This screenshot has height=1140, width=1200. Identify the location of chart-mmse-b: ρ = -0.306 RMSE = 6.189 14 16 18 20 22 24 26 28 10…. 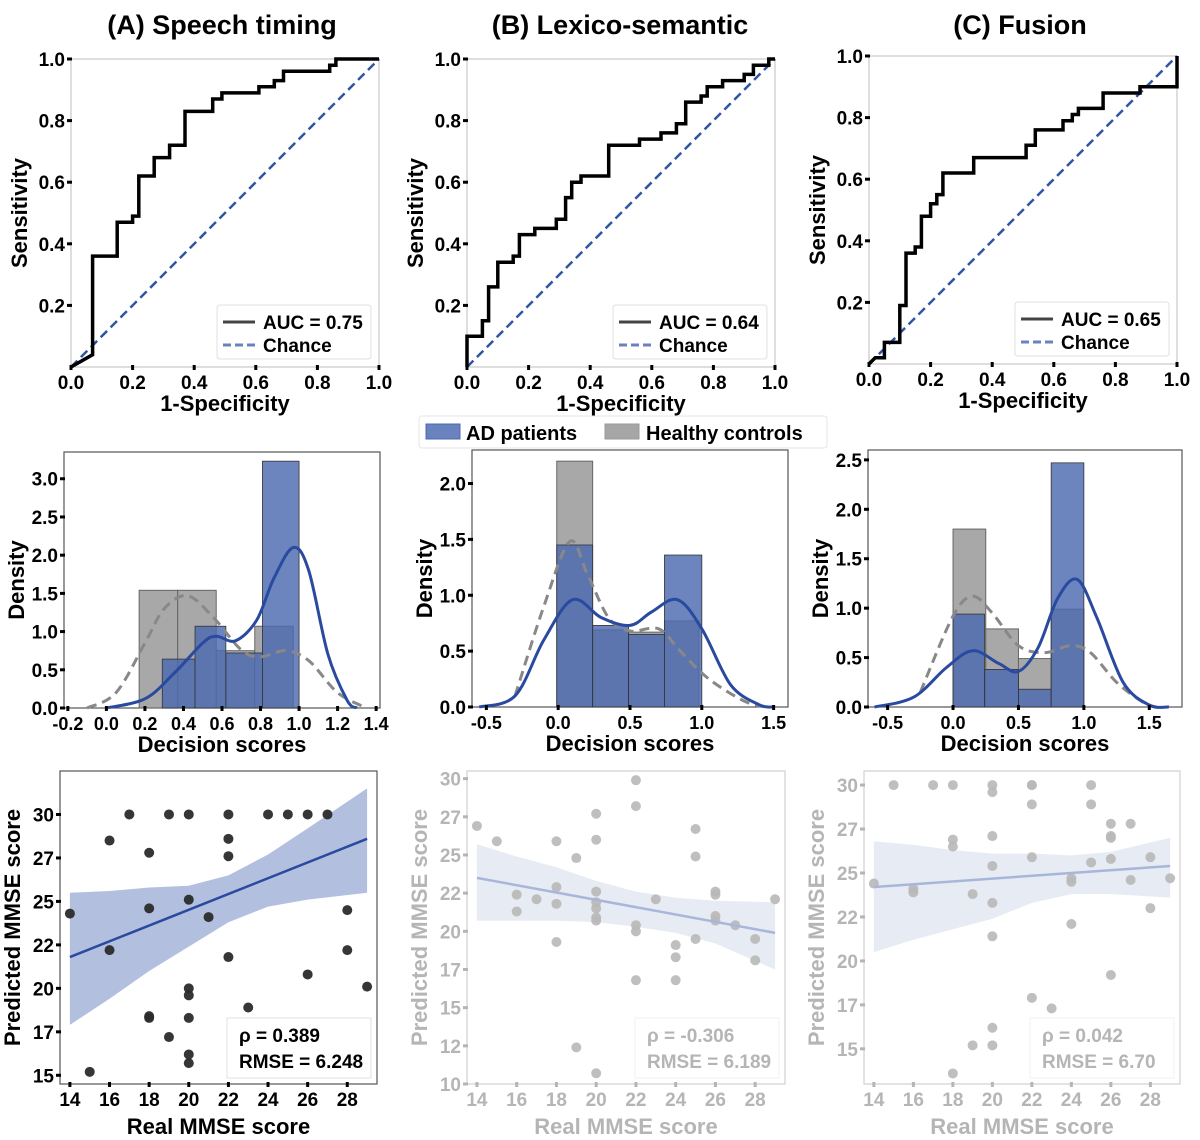
(596, 954).